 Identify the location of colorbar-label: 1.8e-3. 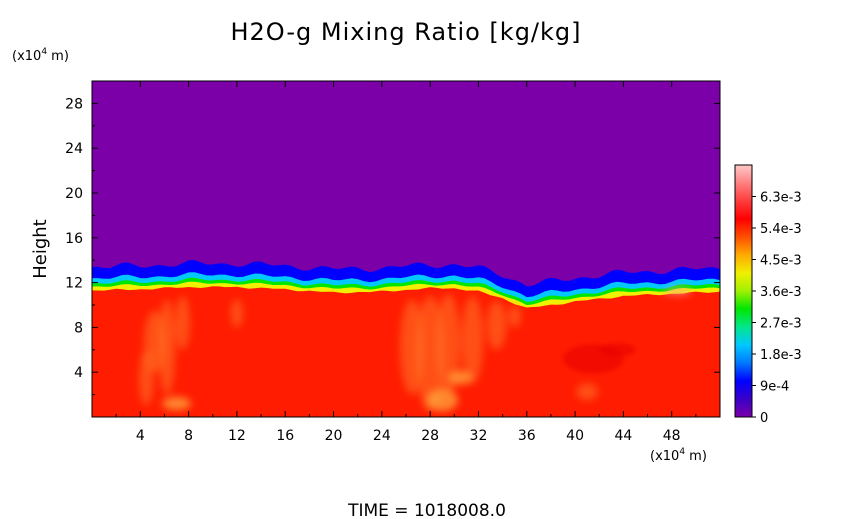
(781, 355).